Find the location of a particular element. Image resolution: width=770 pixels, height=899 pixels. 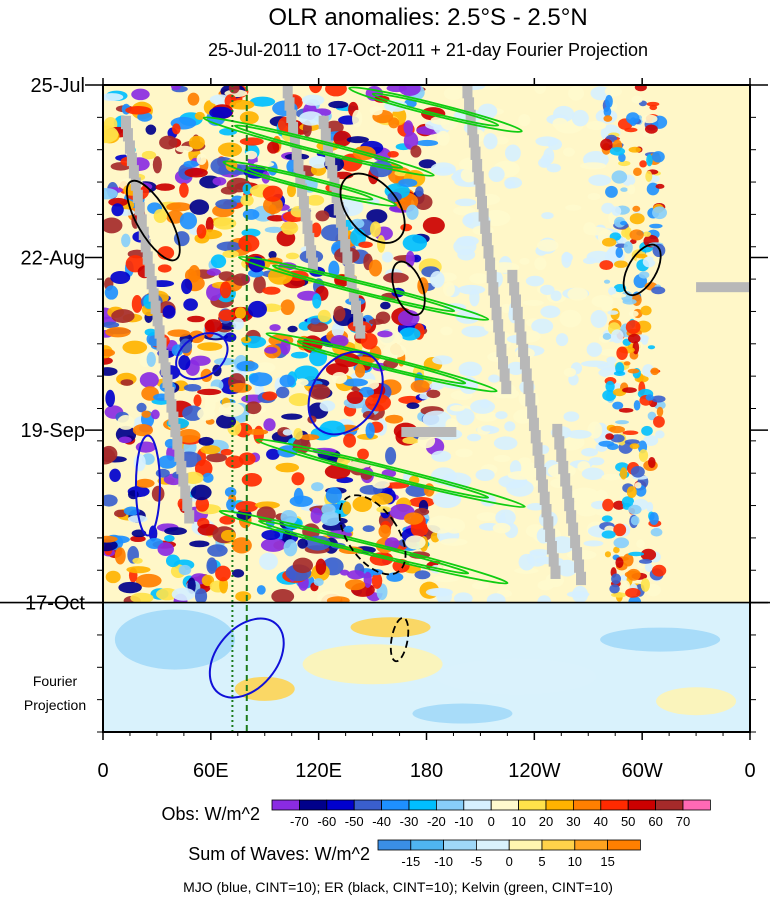

obs-colorbar-level-label: 0 is located at coordinates (491, 821).